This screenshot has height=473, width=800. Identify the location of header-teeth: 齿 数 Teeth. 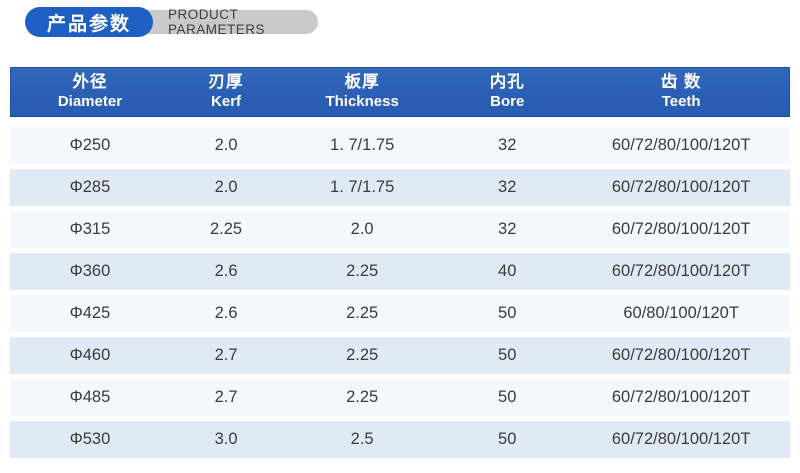
(681, 92).